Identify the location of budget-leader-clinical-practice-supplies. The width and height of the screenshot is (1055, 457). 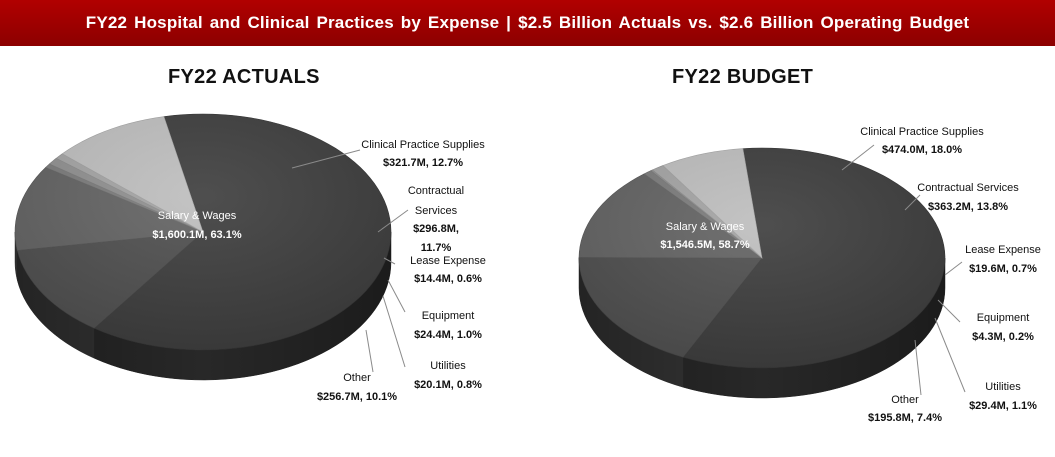
(858, 157).